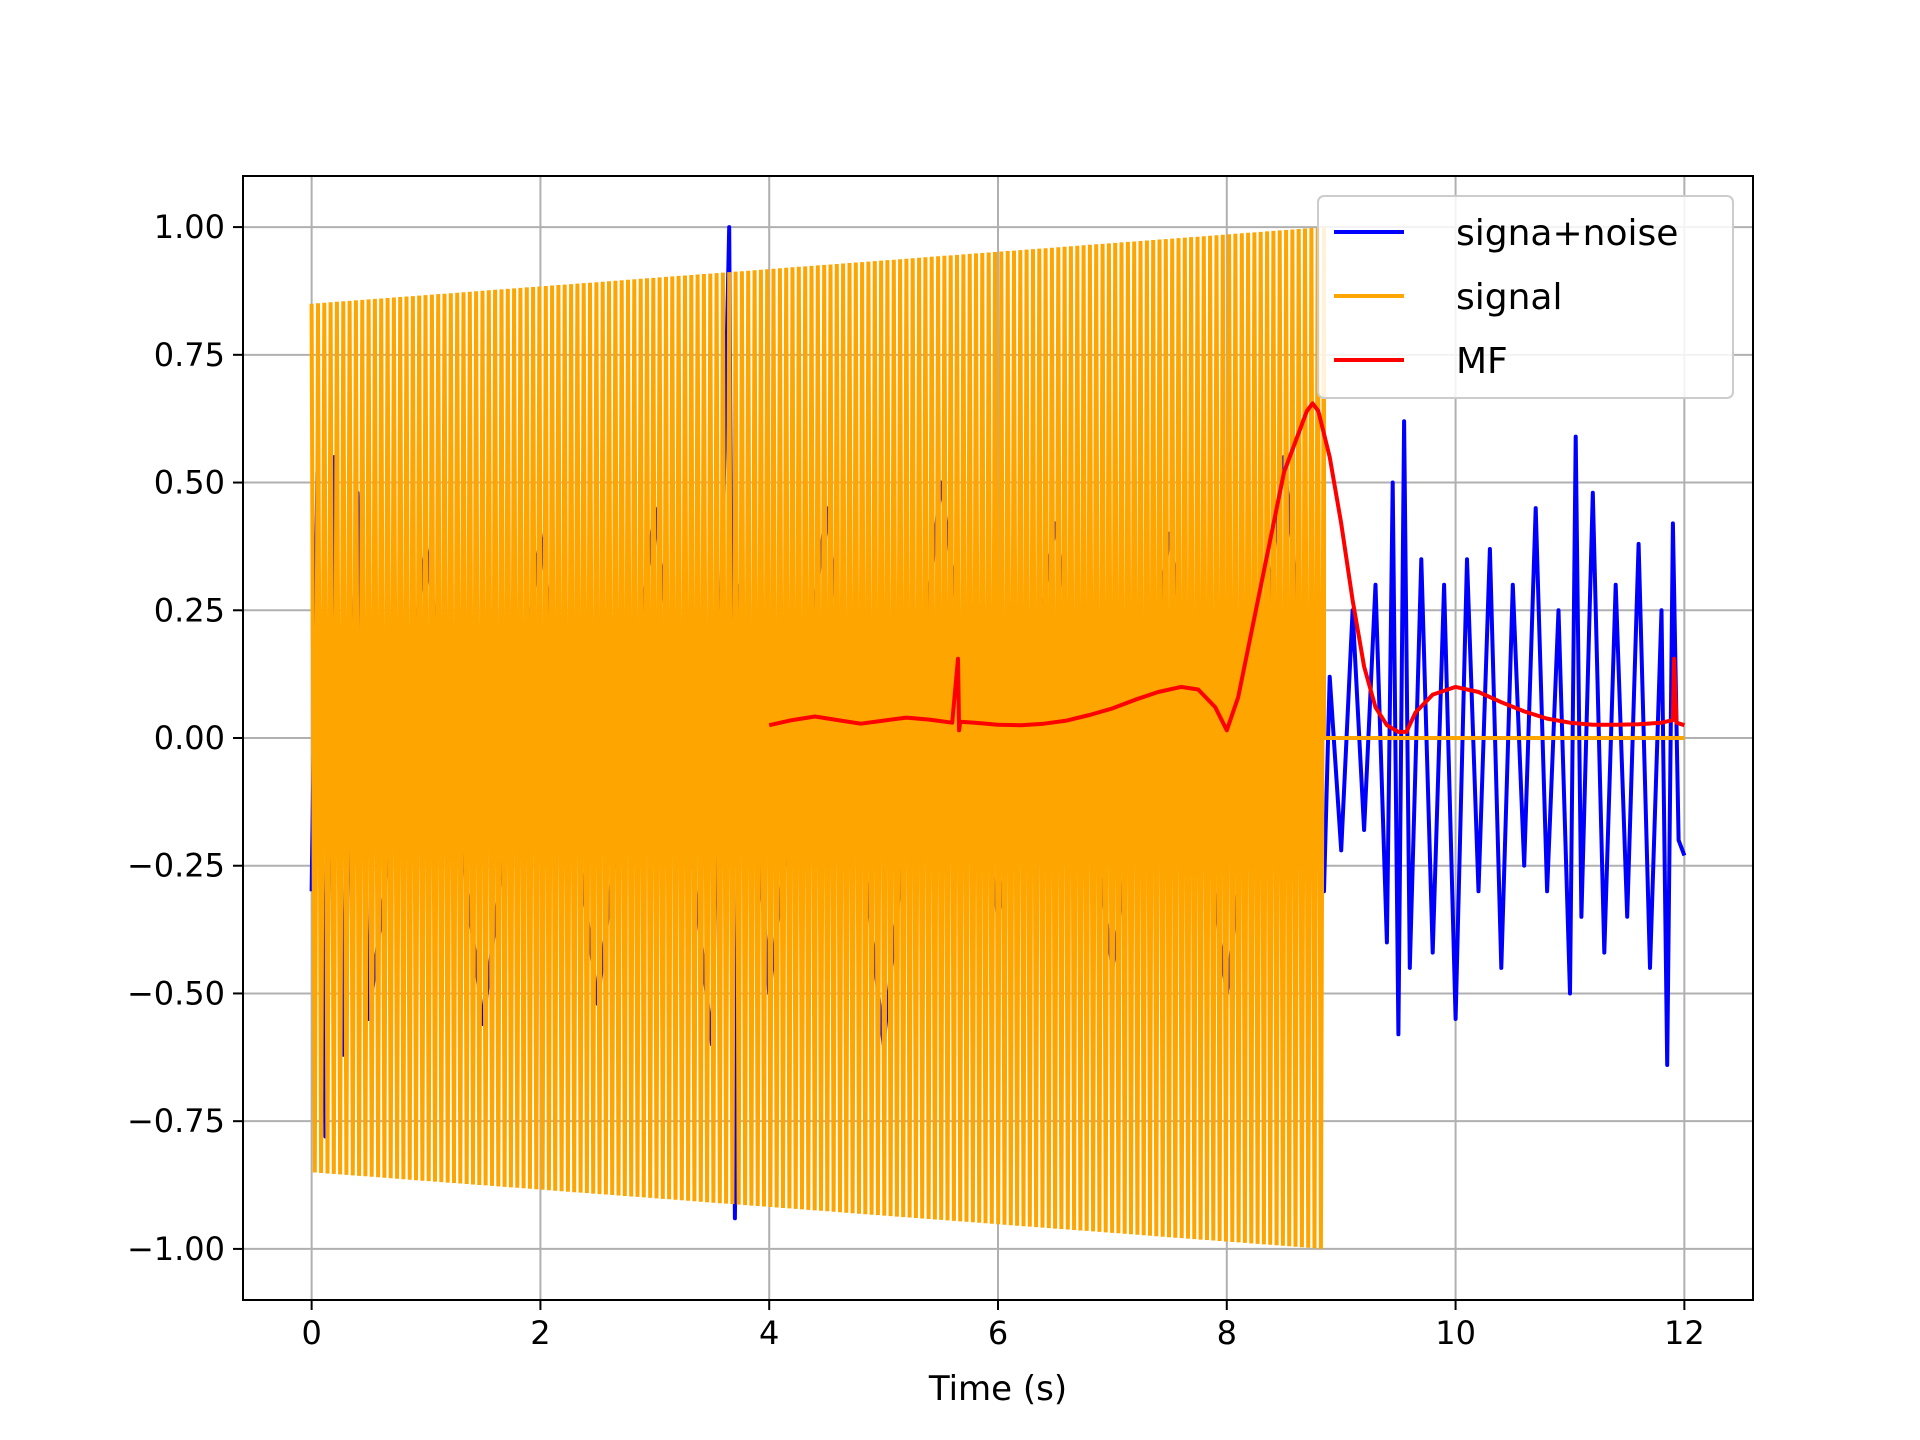 This screenshot has height=1440, width=1920. What do you see at coordinates (1482, 361) in the screenshot?
I see `legend-label: MF` at bounding box center [1482, 361].